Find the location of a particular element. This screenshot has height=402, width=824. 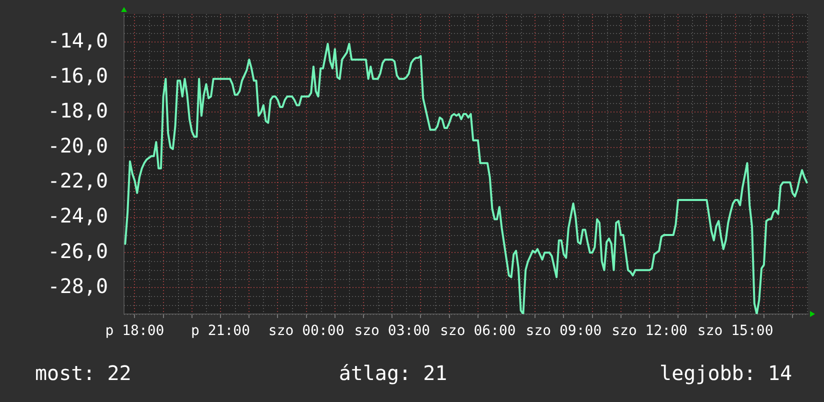

x-tick-label: p 18:00 is located at coordinates (134, 331).